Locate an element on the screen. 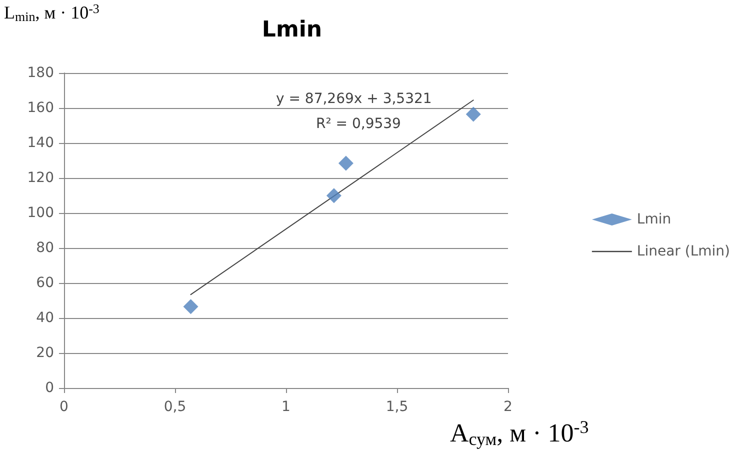 The width and height of the screenshot is (745, 471). x-tick-label: 0,5 is located at coordinates (175, 407).